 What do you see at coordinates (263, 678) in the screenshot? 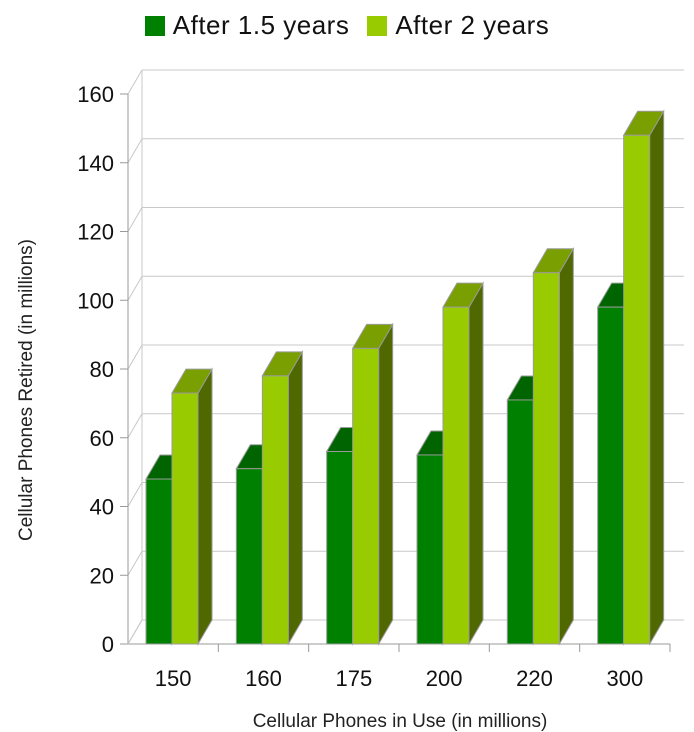
I see `x-tick-label: 160` at bounding box center [263, 678].